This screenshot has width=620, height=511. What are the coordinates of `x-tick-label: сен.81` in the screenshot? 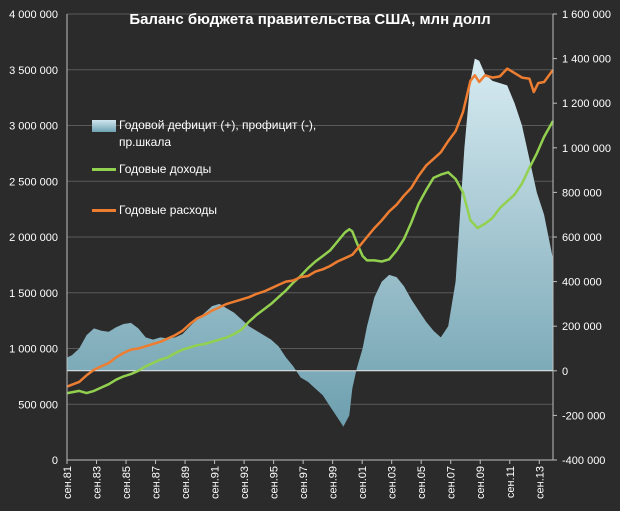 It's located at (68, 482).